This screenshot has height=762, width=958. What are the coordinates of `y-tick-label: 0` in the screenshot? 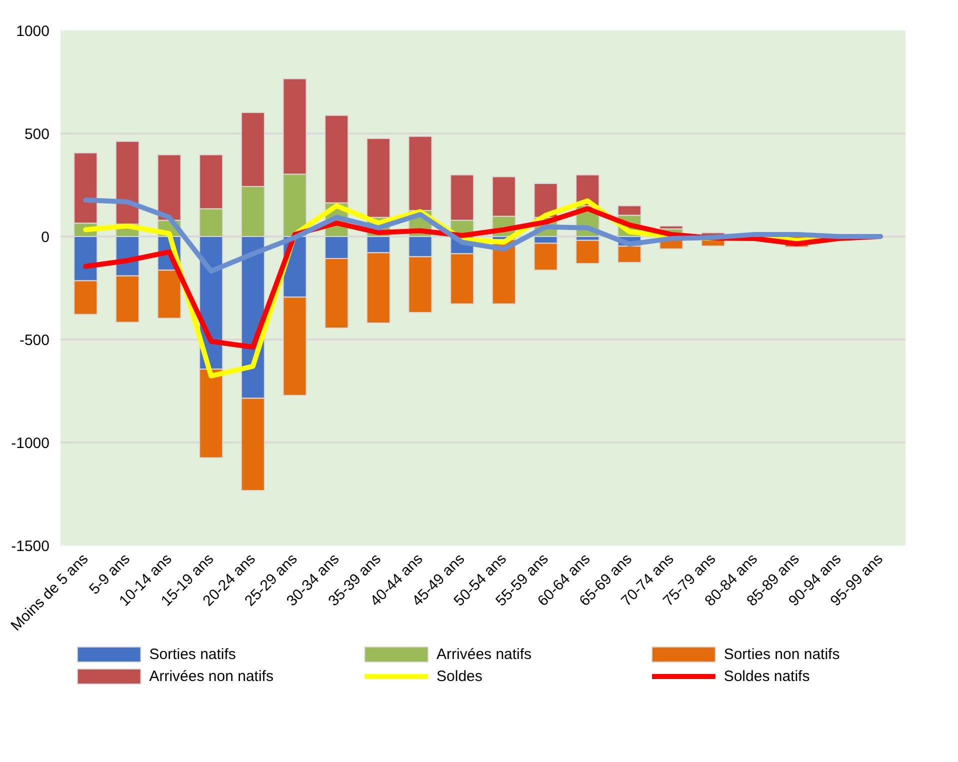 It's located at (45, 237).